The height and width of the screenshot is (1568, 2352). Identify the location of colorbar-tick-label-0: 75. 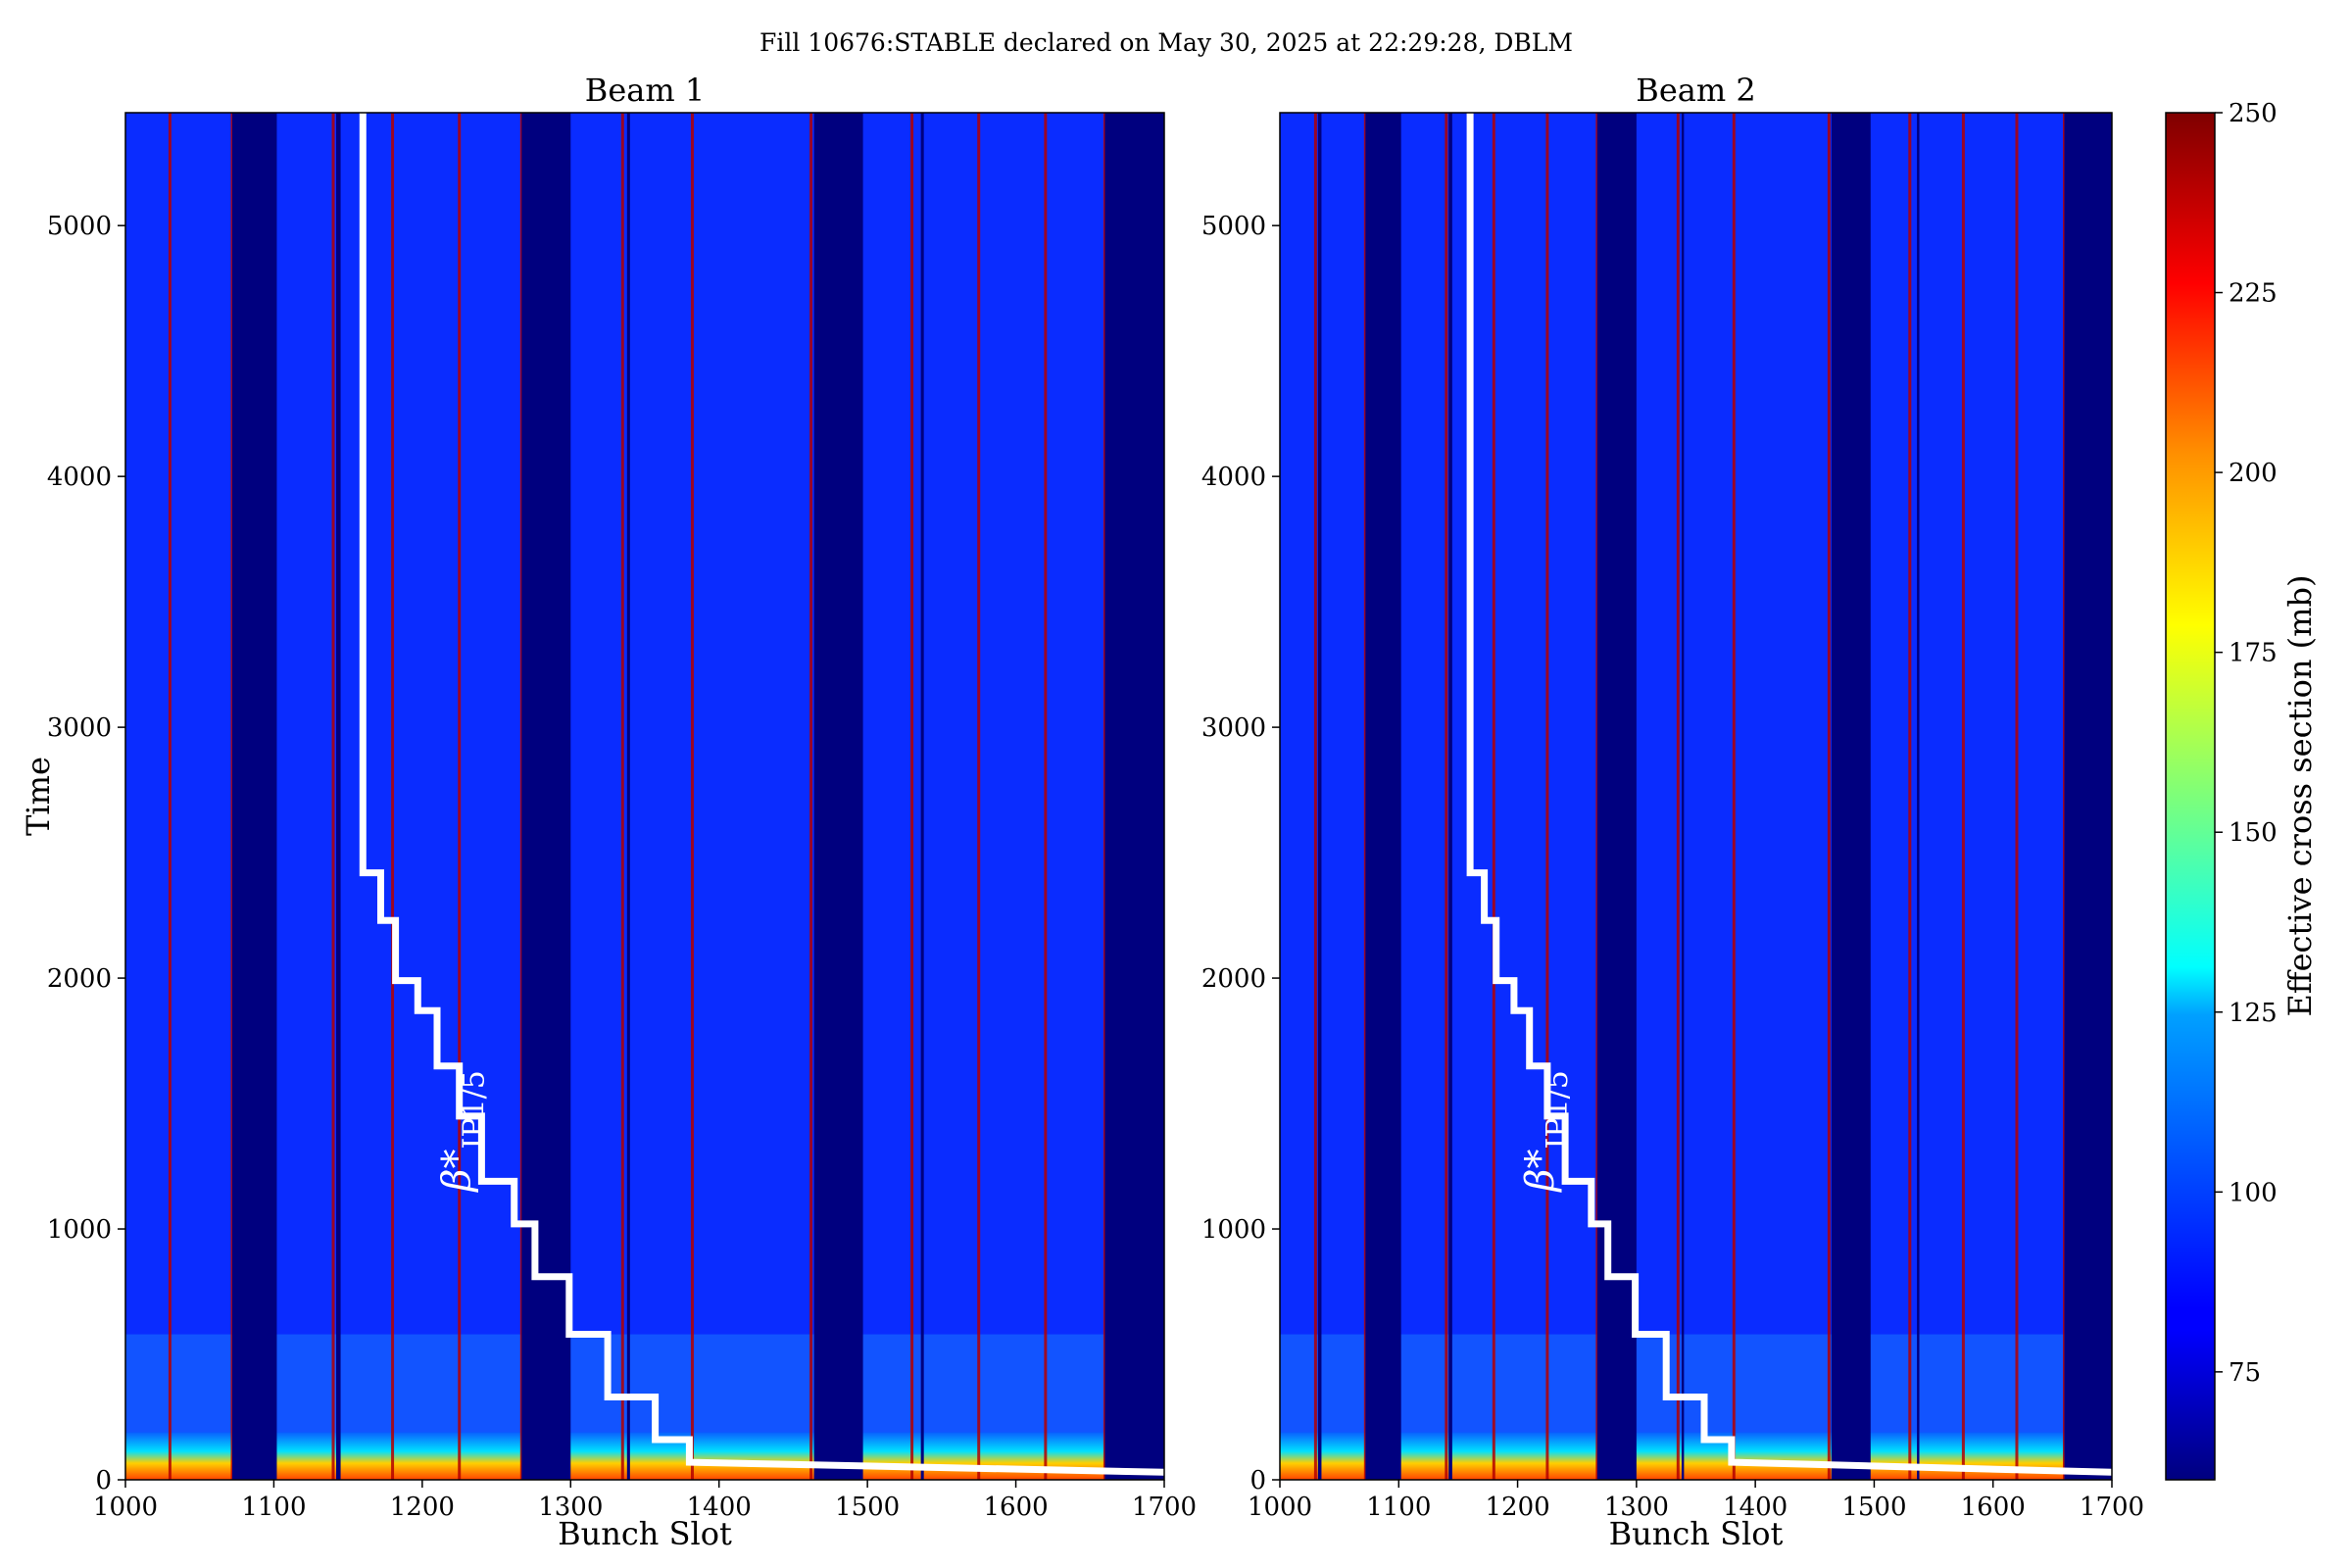
(2245, 1373).